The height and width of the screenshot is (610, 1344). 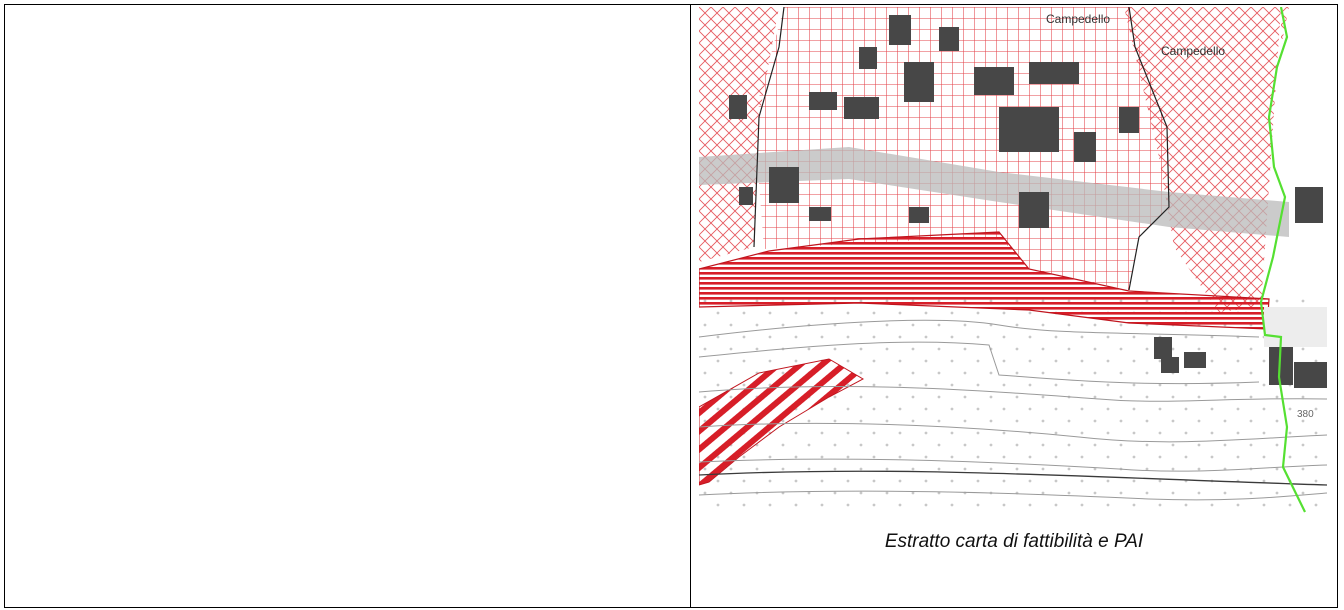 I want to click on contour-label: 380, so click(x=1305, y=414).